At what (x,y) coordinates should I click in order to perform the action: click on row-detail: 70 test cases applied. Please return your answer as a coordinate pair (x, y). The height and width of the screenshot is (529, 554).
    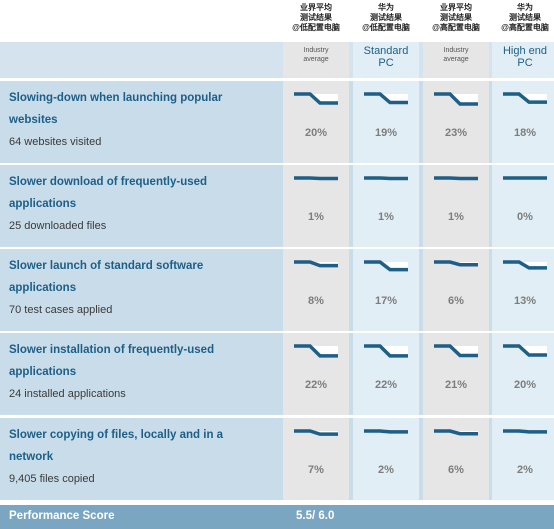
    Looking at the image, I should click on (61, 310).